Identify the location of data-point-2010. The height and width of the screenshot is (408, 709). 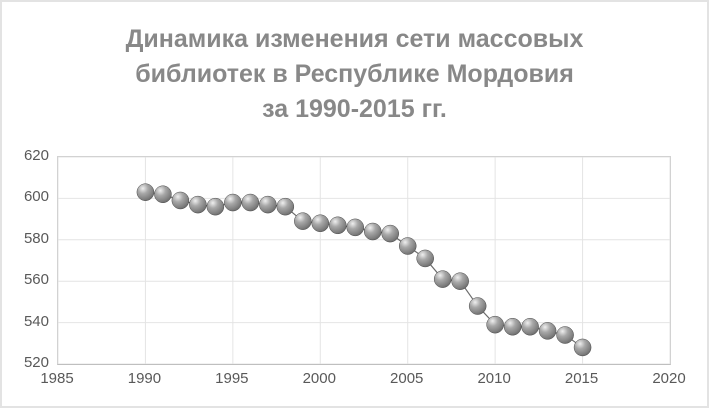
(495, 324).